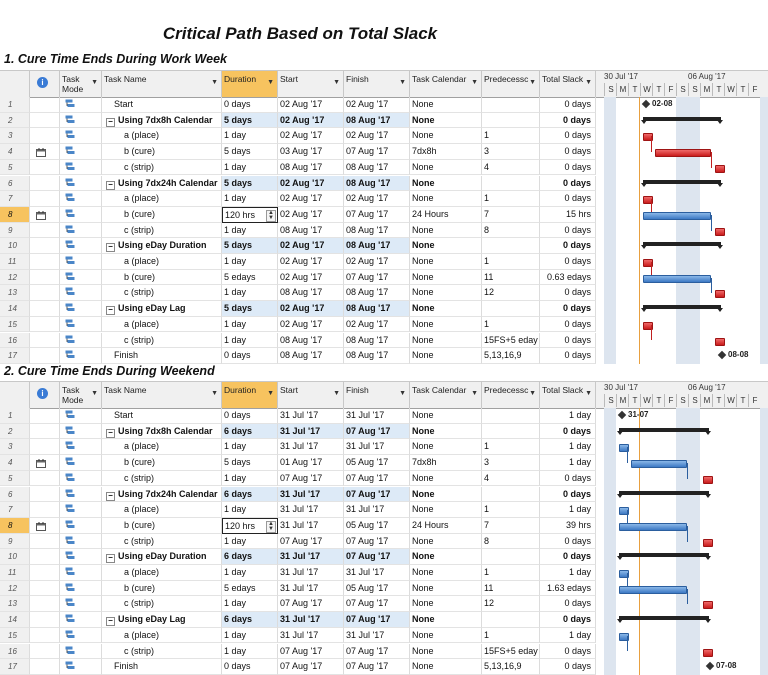 This screenshot has height=675, width=768. Describe the element at coordinates (250, 620) in the screenshot. I see `row-duration: 6 days` at that location.